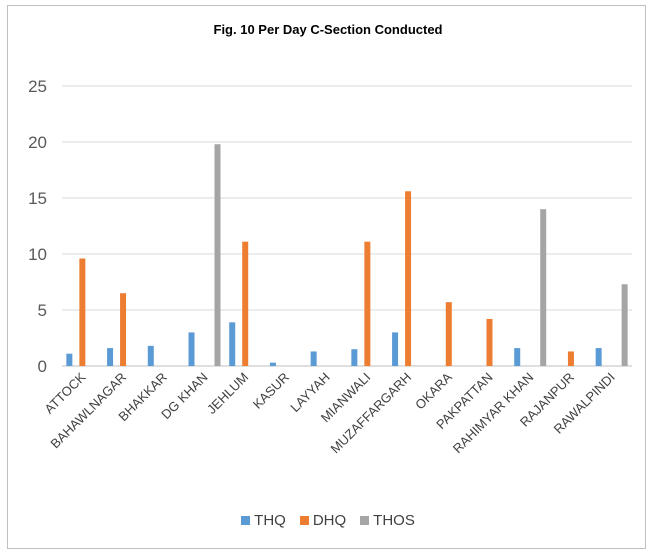 The image size is (656, 558). Describe the element at coordinates (394, 520) in the screenshot. I see `legend-label: THOS` at that location.